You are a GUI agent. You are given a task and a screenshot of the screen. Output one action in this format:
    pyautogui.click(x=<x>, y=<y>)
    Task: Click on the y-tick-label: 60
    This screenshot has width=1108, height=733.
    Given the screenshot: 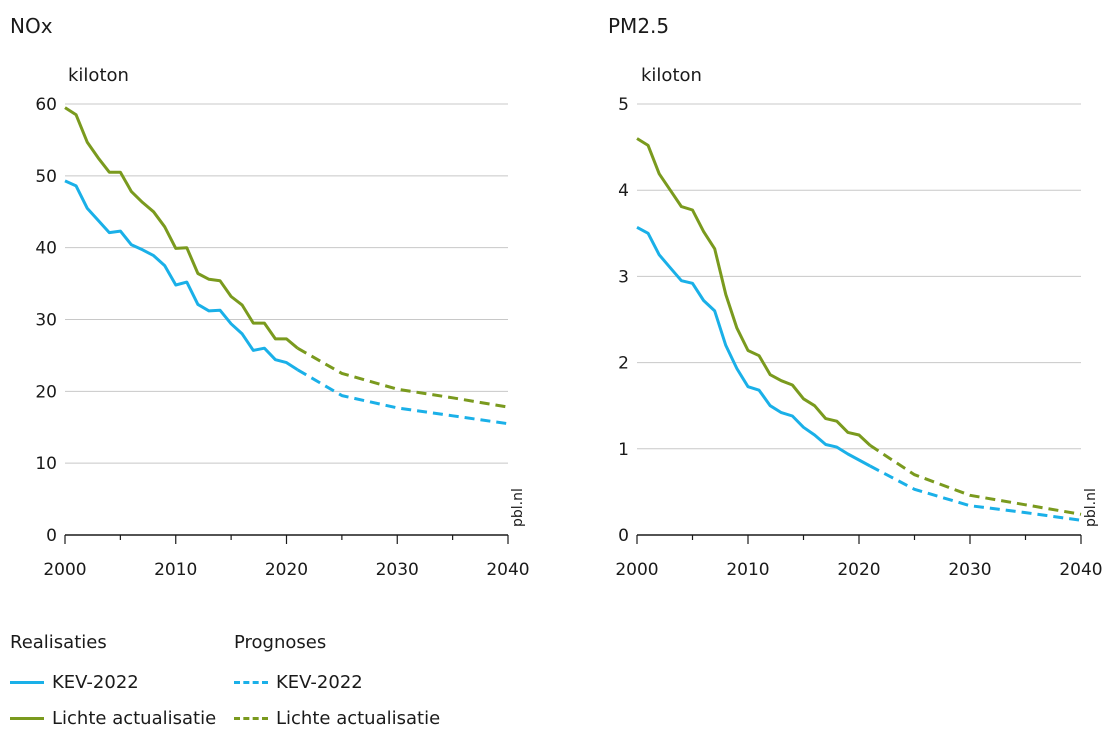 What is the action you would take?
    pyautogui.click(x=46, y=105)
    